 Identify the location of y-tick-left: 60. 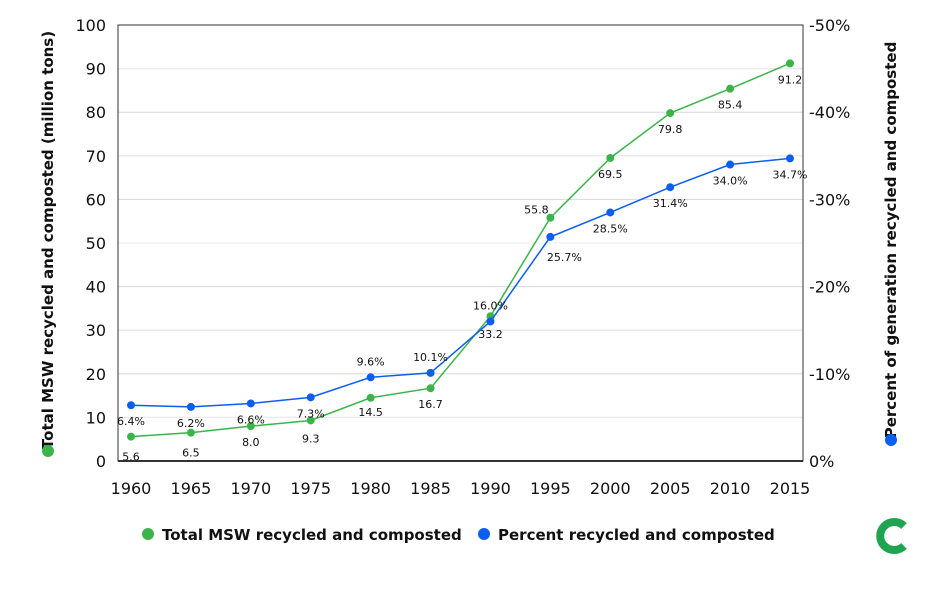
(96, 199).